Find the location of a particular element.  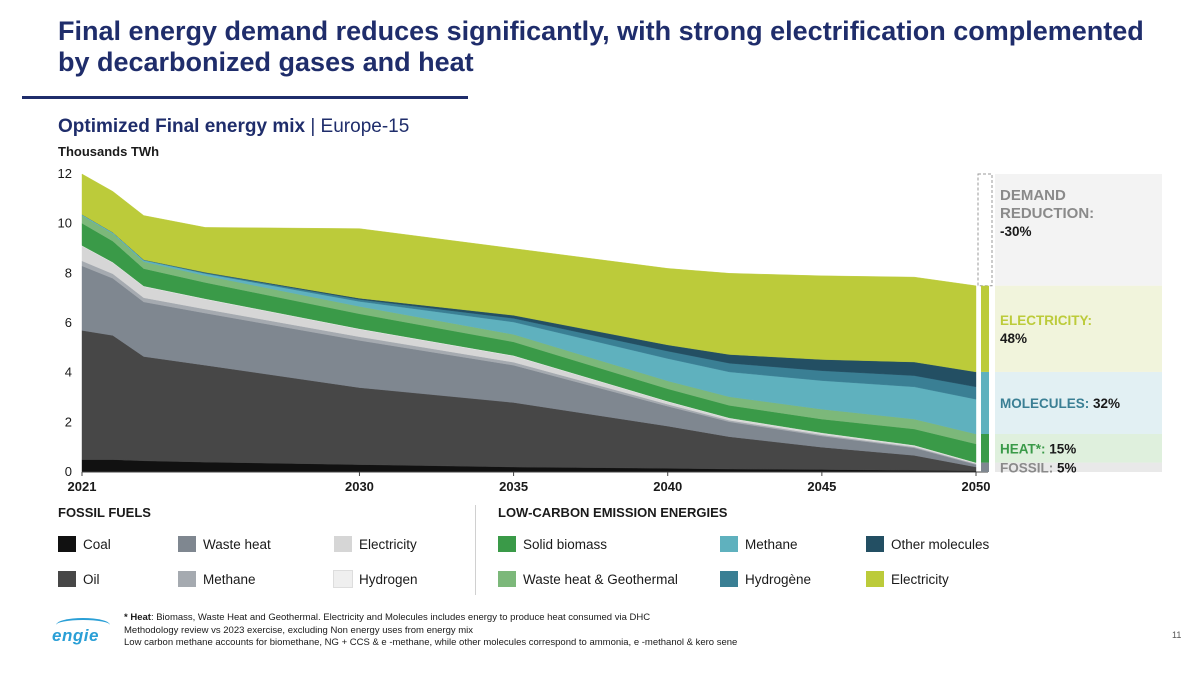

legend-item-low-carbon-solid-biomass: Solid biomass is located at coordinates (552, 544).